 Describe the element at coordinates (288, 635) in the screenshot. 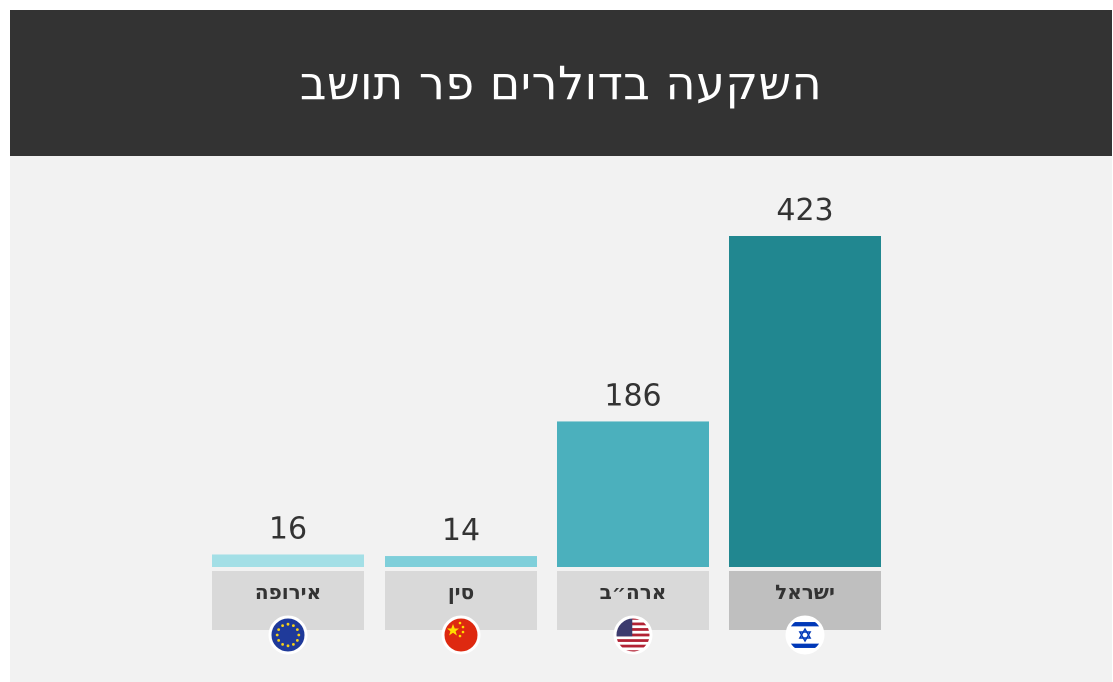

I see `eu-flag-icon` at that location.